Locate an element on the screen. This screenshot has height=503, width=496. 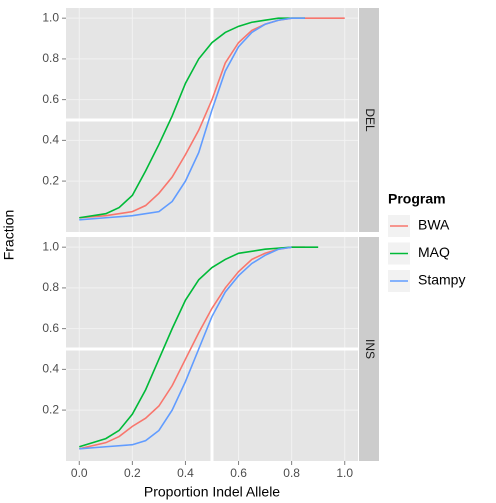
x-tick-label: 0.2 is located at coordinates (132, 473).